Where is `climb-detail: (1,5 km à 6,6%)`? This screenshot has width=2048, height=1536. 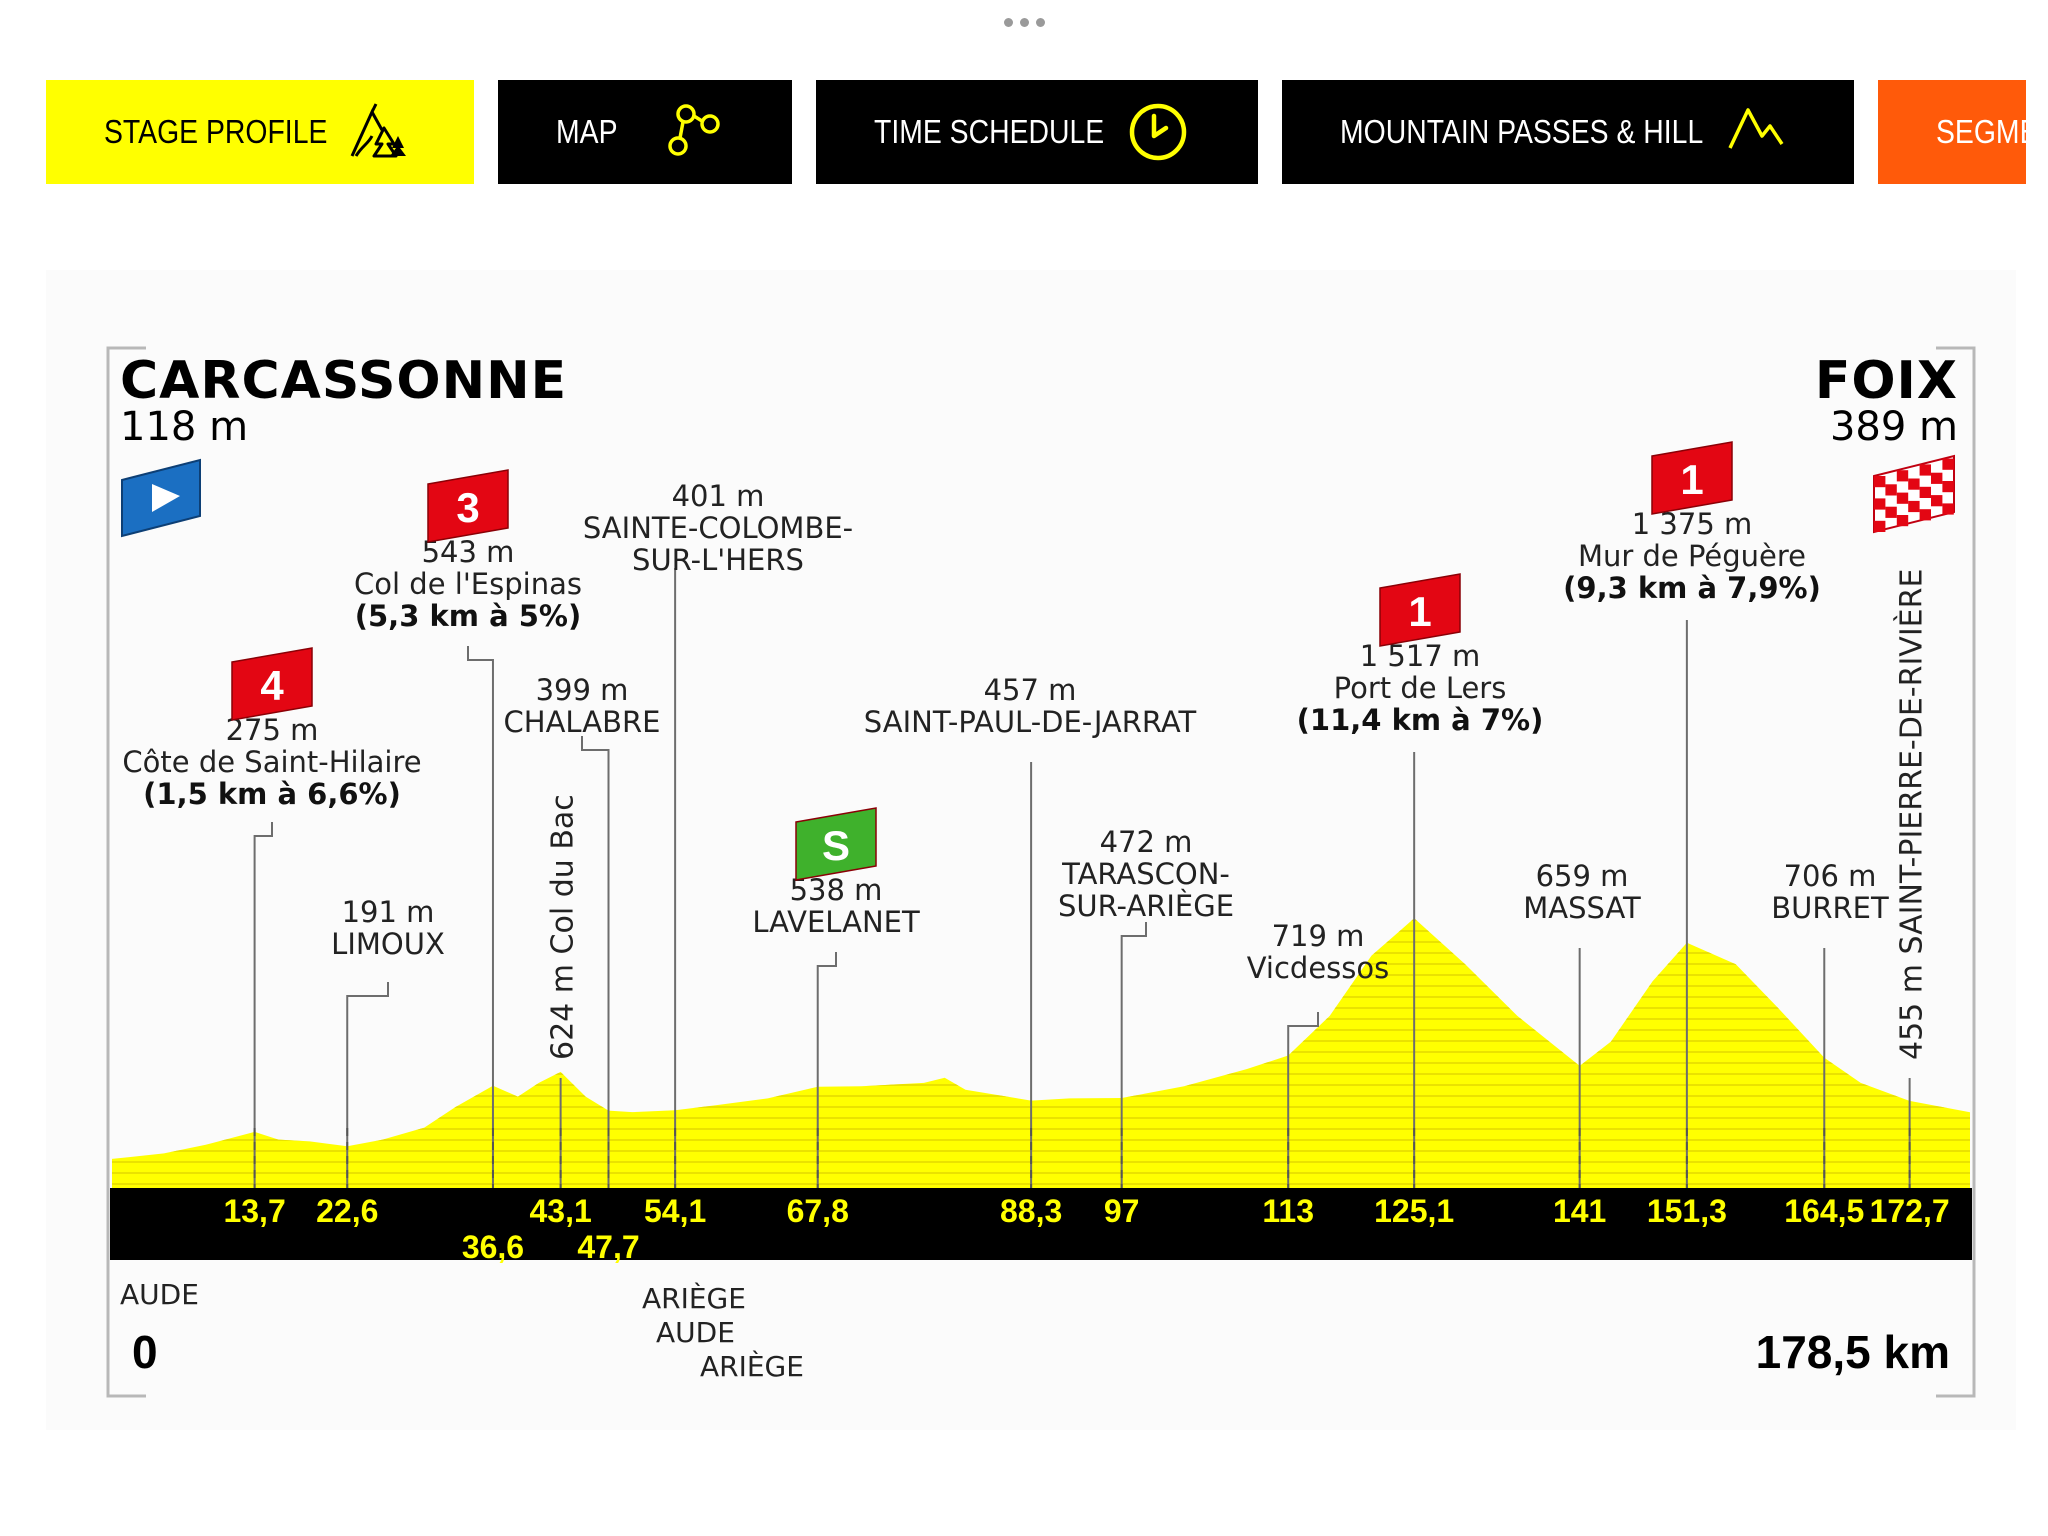 climb-detail: (1,5 km à 6,6%) is located at coordinates (272, 794).